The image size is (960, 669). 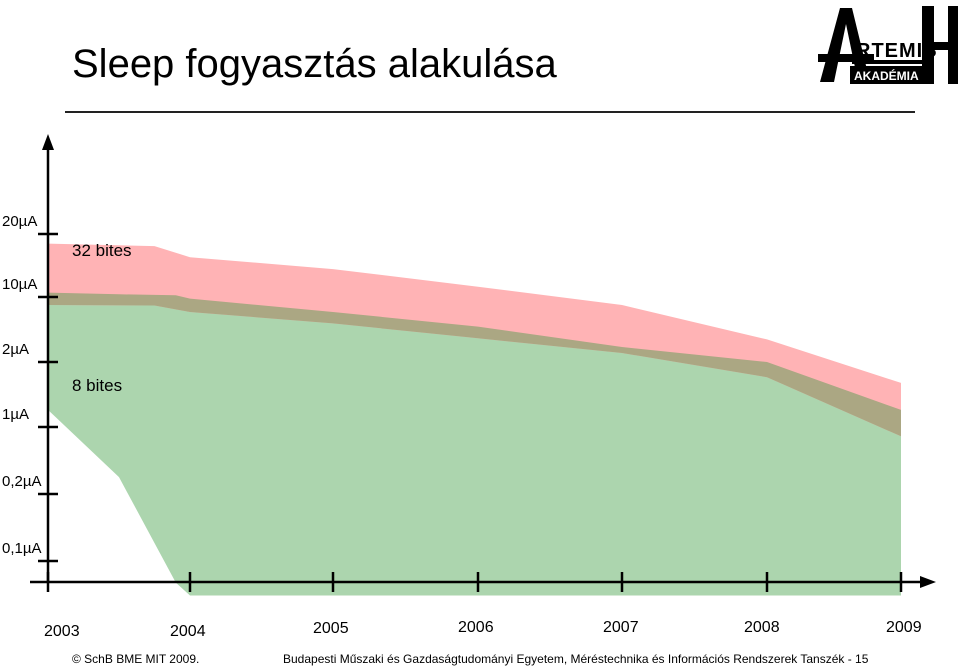 I want to click on x-tick-label: 2006, so click(x=476, y=627).